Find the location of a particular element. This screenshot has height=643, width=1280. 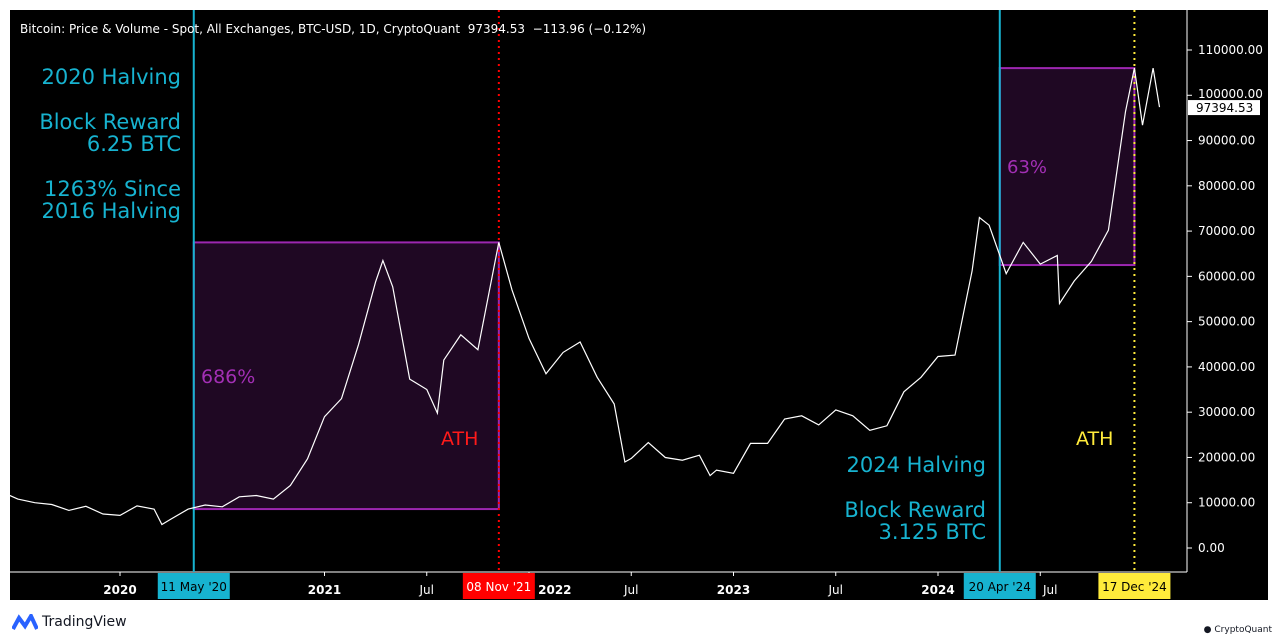

y-tick-label: 50000.00 is located at coordinates (1226, 322).